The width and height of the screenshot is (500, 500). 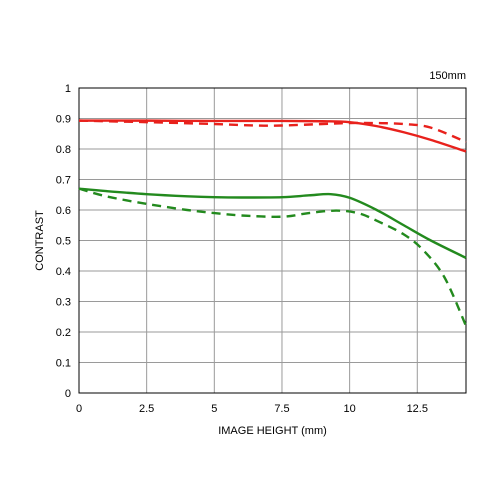 I want to click on y-tick-label: 0.4, so click(x=63, y=272).